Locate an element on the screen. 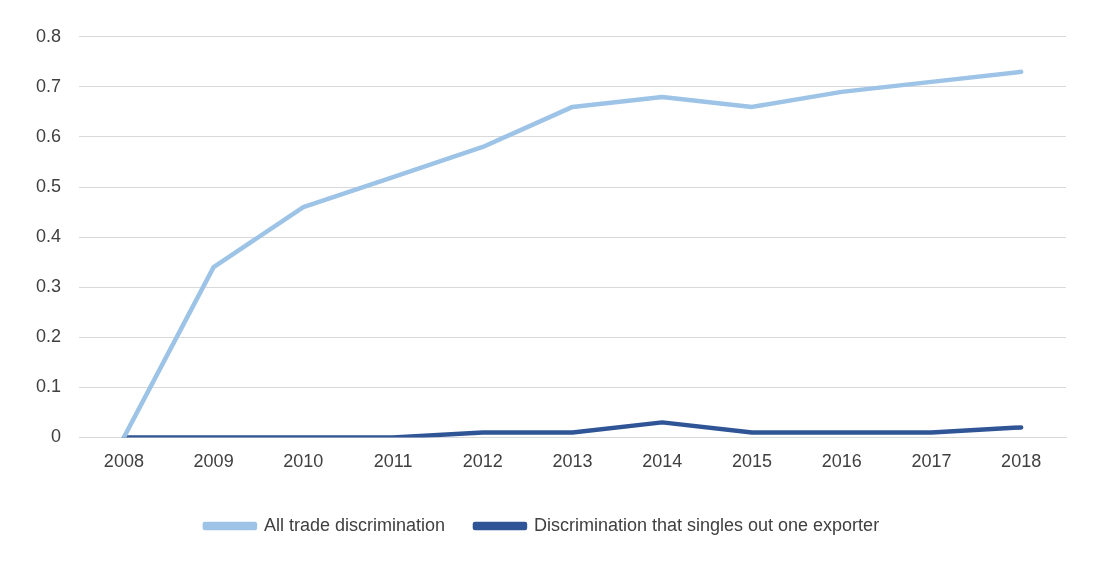 Image resolution: width=1094 pixels, height=563 pixels. x-tick-label: 2011 is located at coordinates (393, 461).